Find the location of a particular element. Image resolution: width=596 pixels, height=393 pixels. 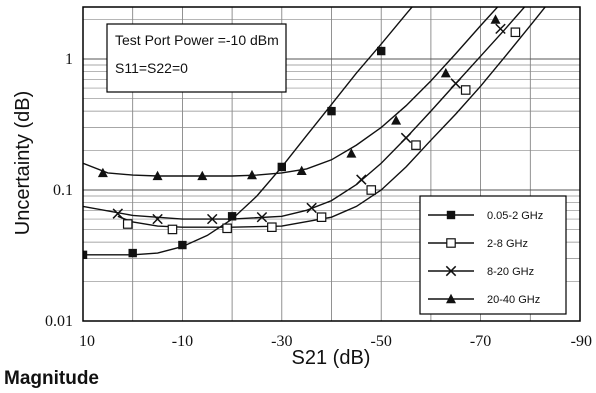

x-tick-label: -90 is located at coordinates (581, 341).